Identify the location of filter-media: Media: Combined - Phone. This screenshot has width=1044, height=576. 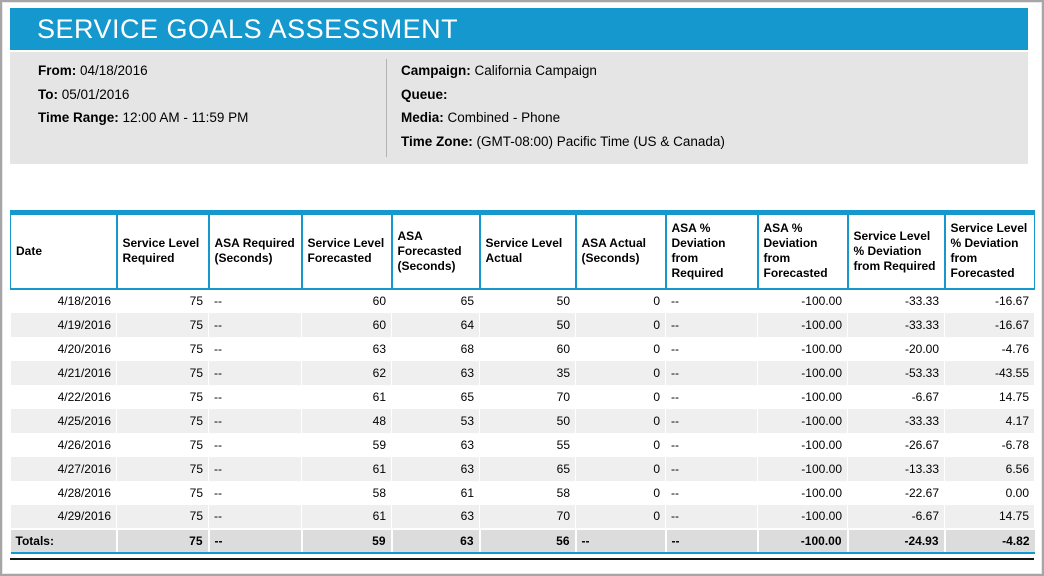
(714, 118).